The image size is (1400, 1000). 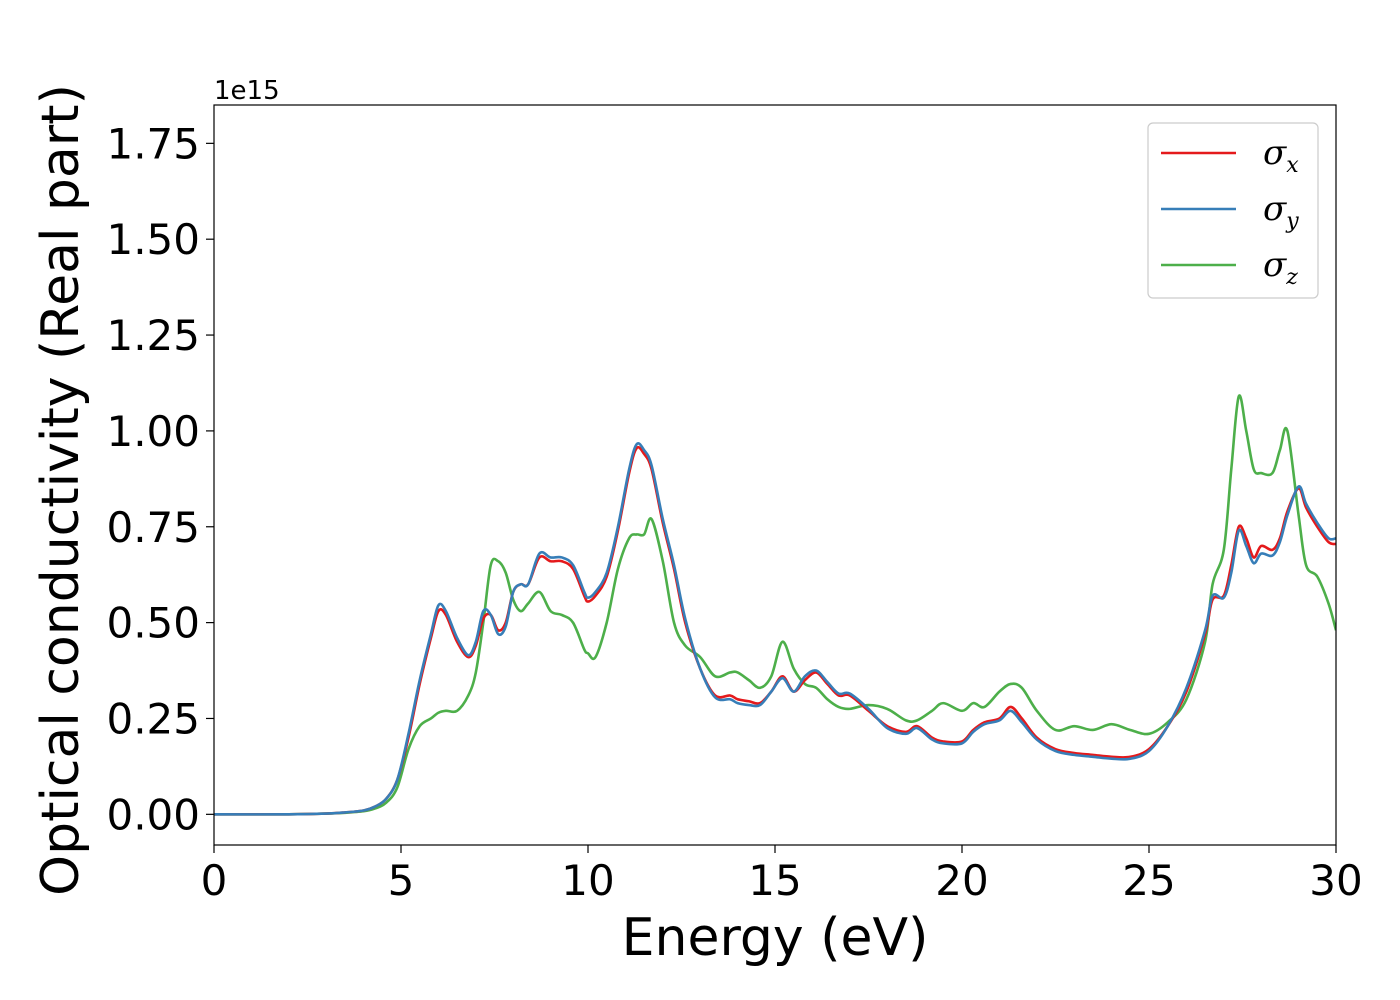 What do you see at coordinates (153, 527) in the screenshot?
I see `y-tick-label: 0.75` at bounding box center [153, 527].